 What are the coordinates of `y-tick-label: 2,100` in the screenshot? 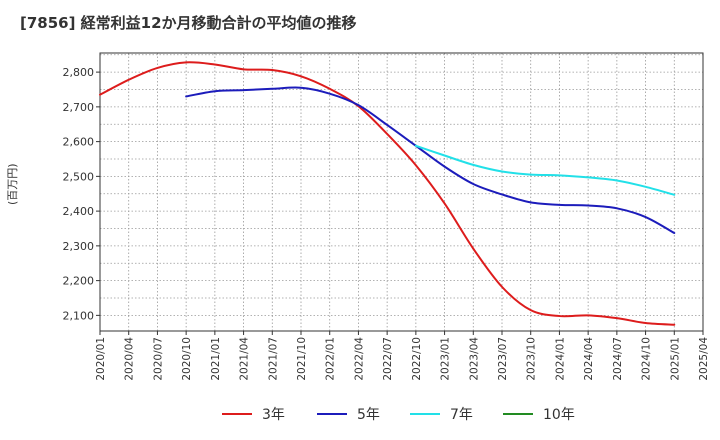 It's located at (79, 315).